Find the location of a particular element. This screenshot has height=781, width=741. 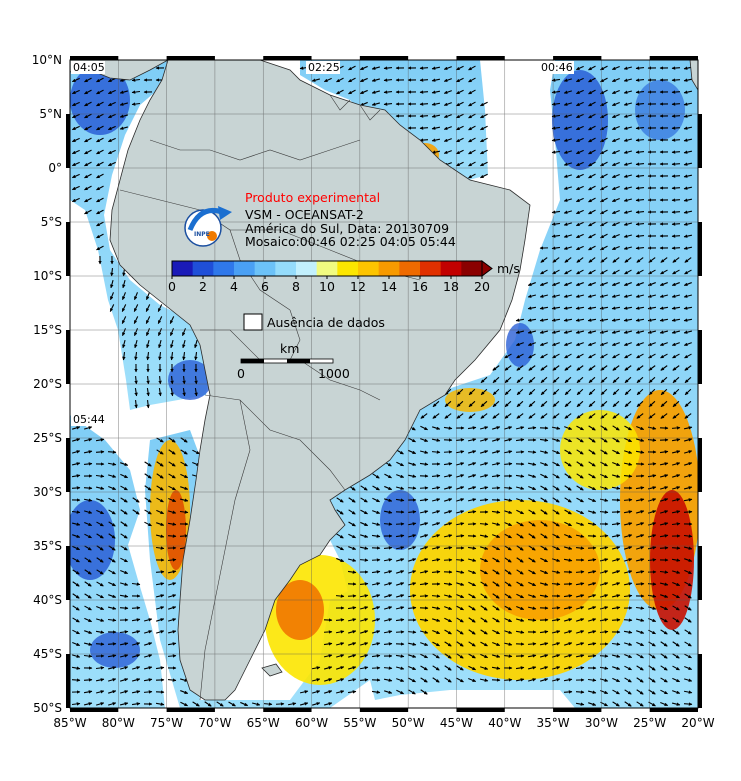

lon-tick-label: 25°W is located at coordinates (649, 723).